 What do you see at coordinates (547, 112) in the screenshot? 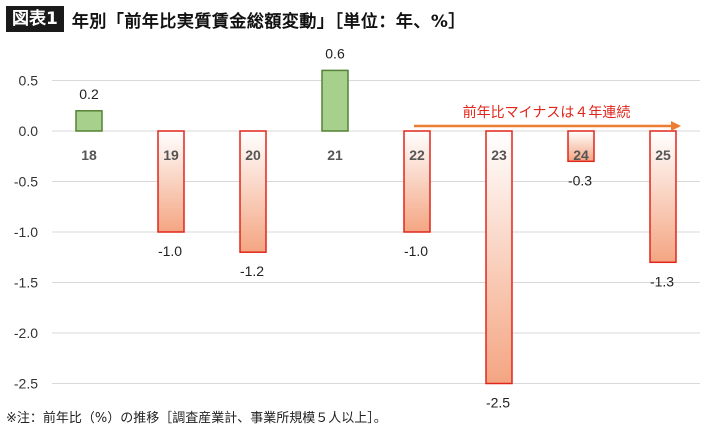
I see `annotation-text: 前年比マイナスは４年連続` at bounding box center [547, 112].